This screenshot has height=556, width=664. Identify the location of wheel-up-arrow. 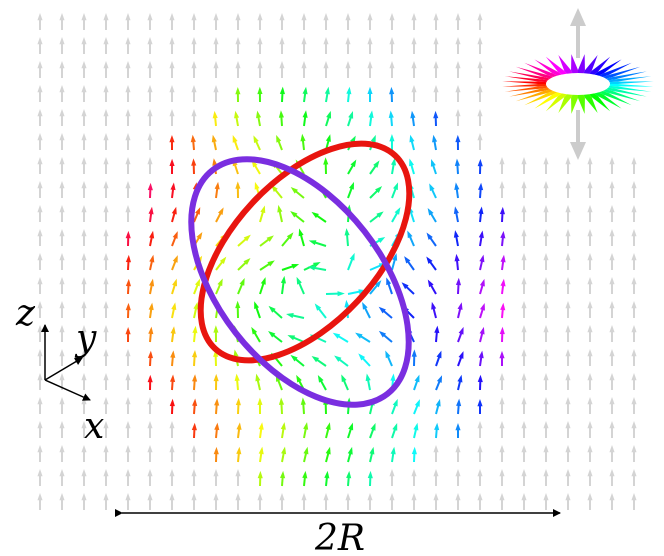
(578, 33).